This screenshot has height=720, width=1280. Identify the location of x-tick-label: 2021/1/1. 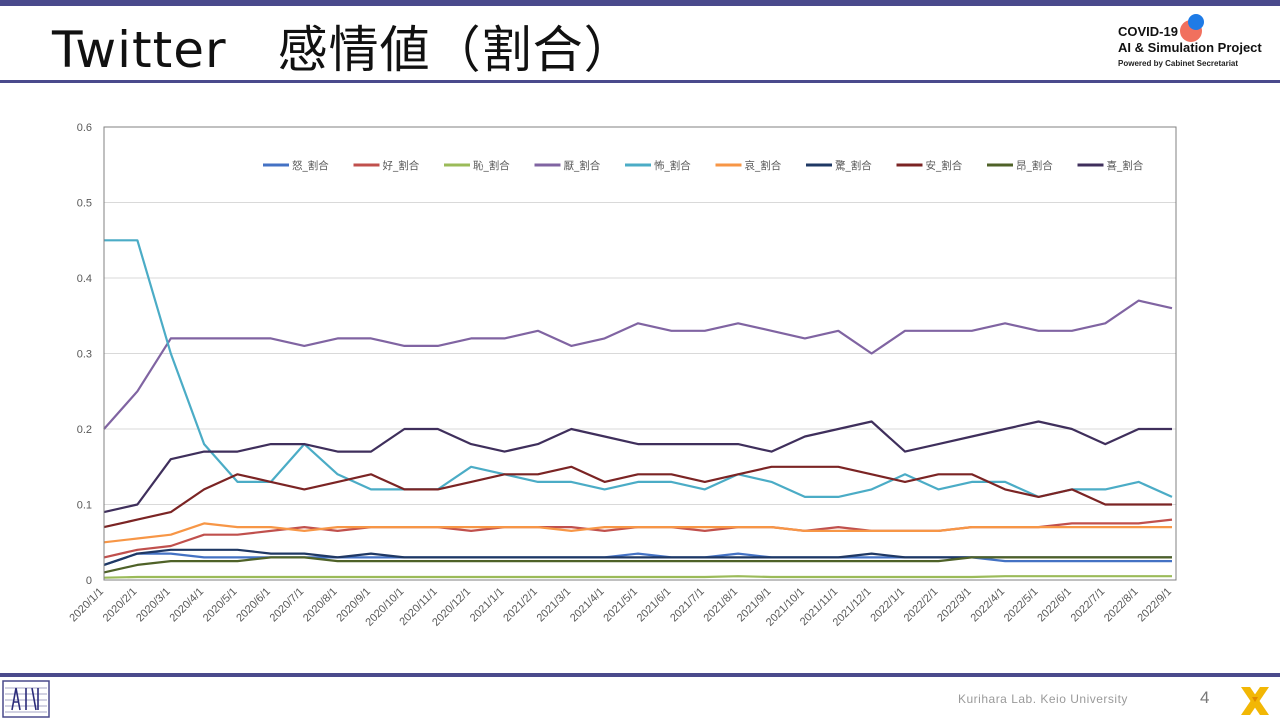
(487, 605).